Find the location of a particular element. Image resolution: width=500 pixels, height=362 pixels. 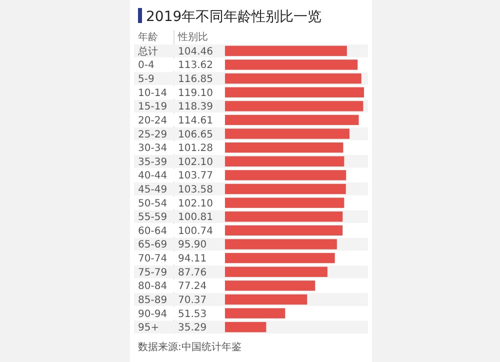

data-label: 113.62 is located at coordinates (195, 66).